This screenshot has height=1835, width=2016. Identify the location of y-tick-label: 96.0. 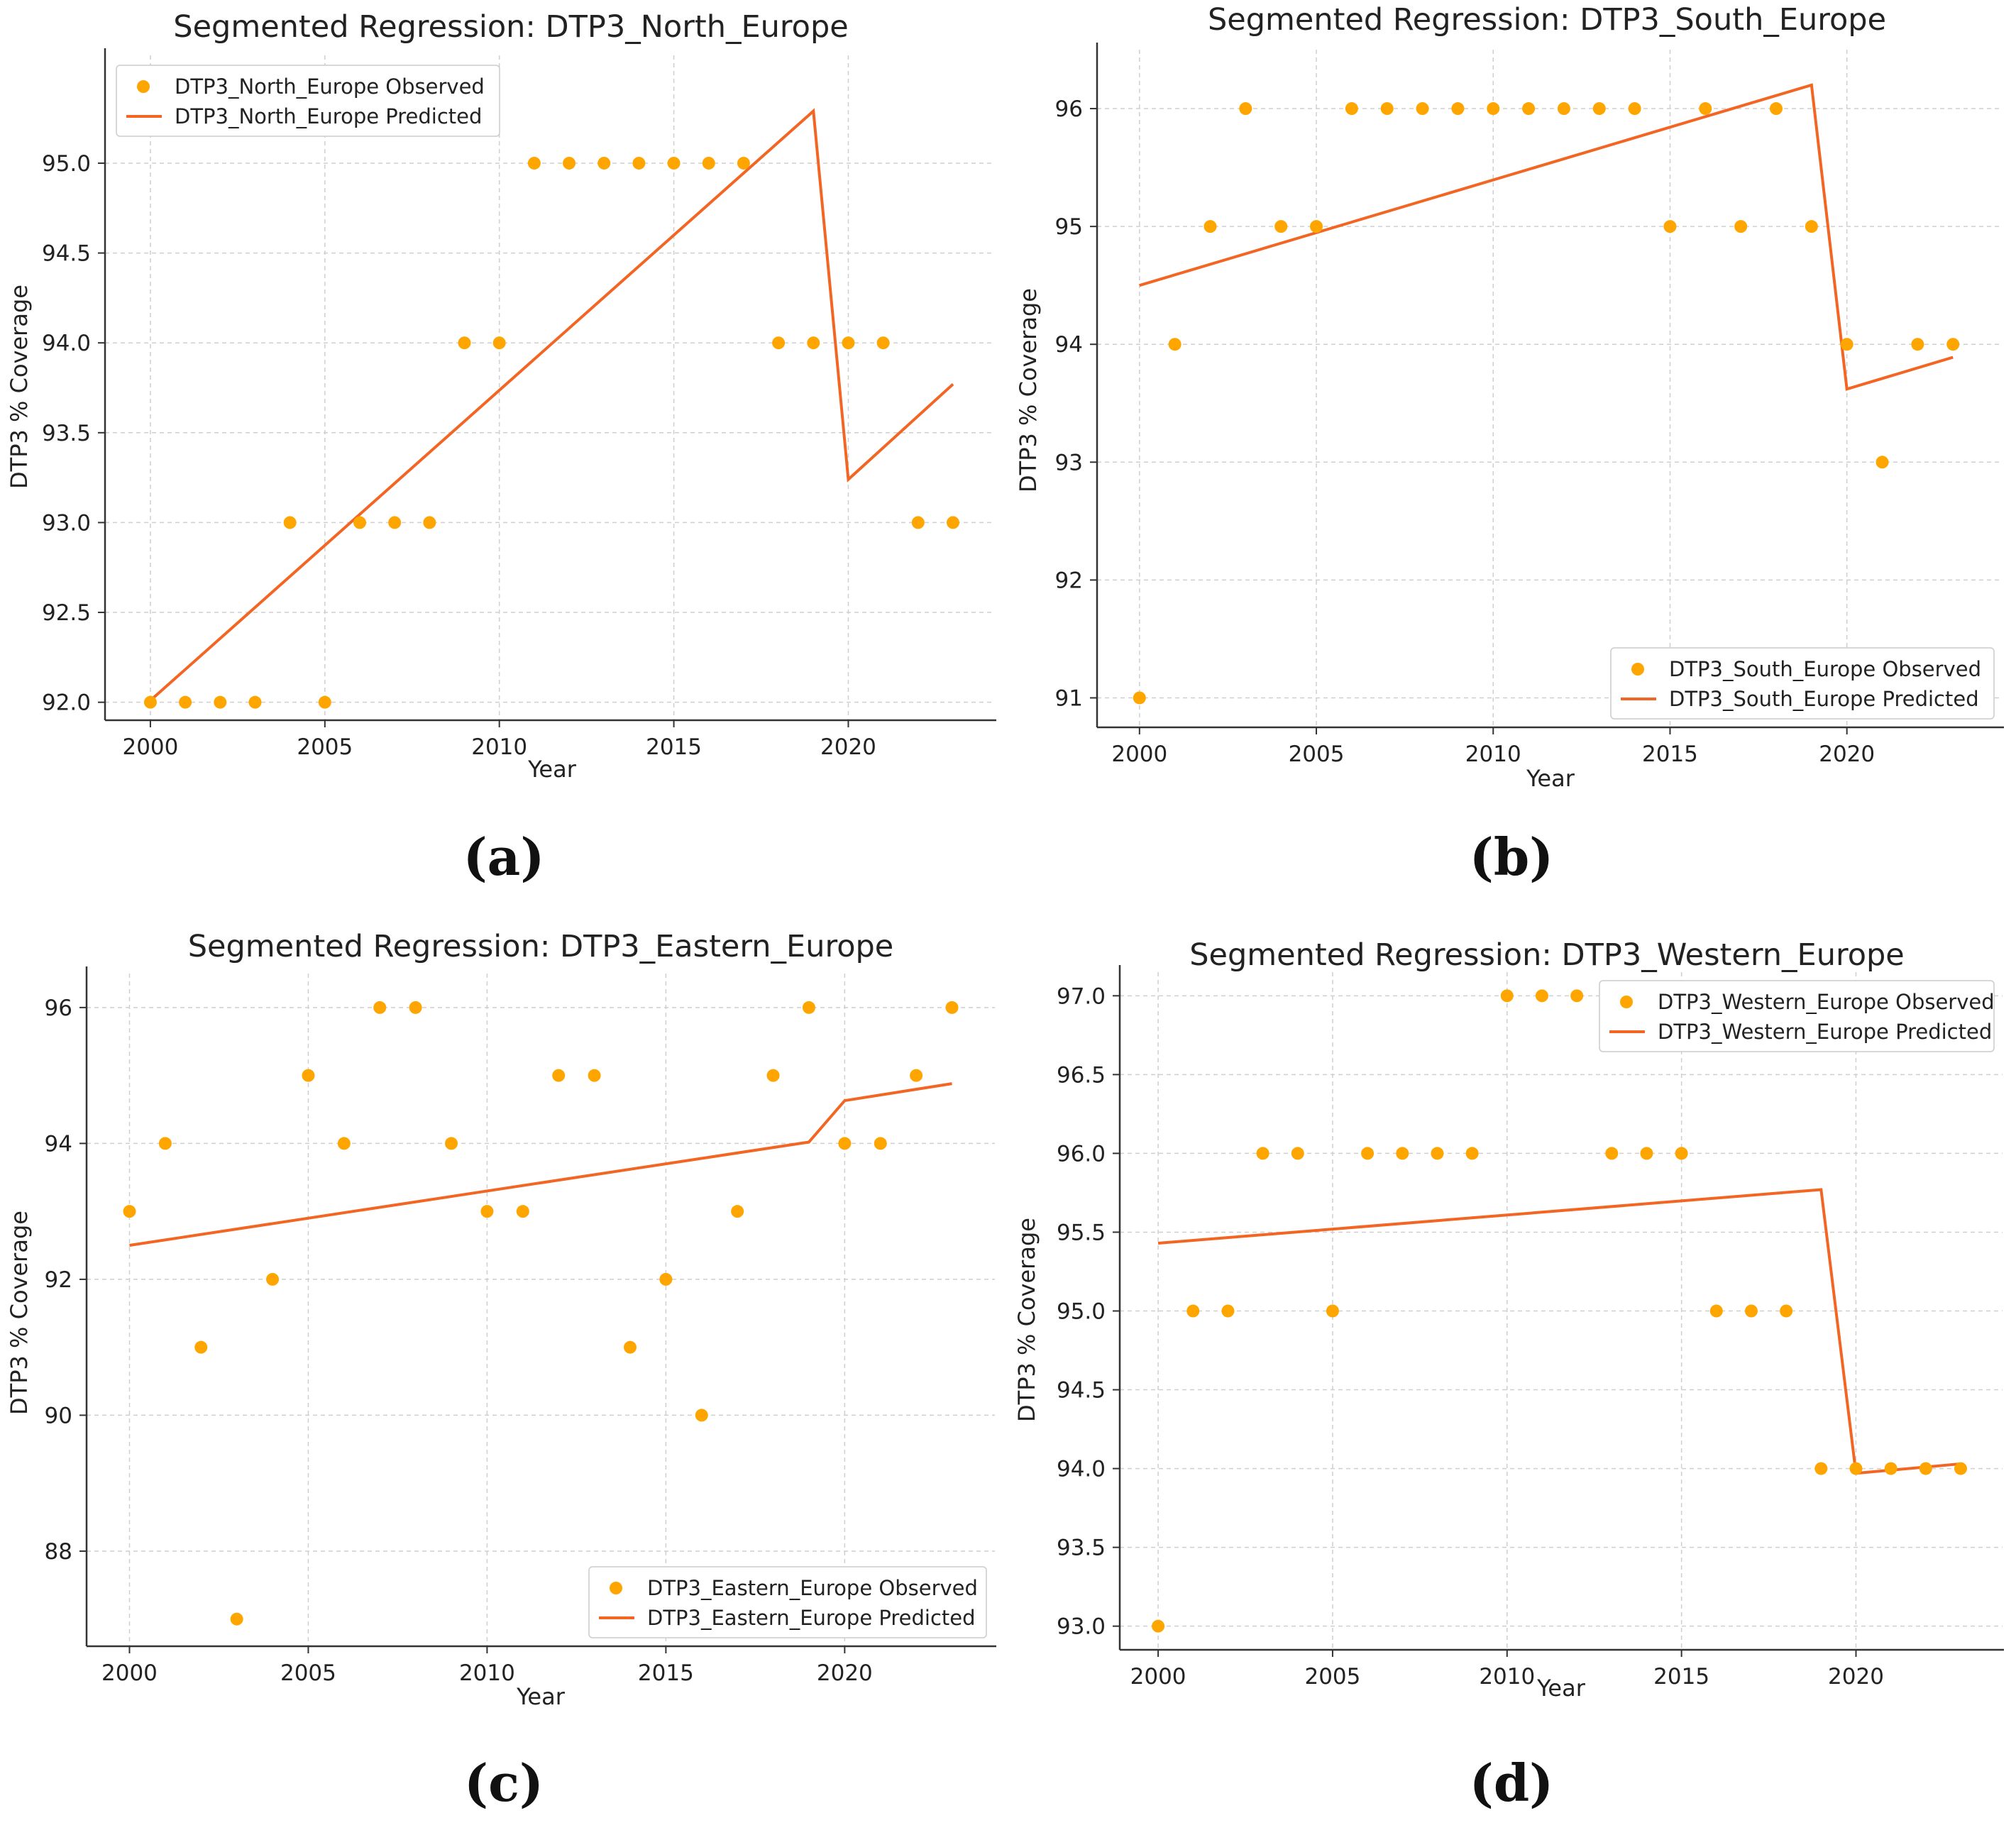
(1081, 1154).